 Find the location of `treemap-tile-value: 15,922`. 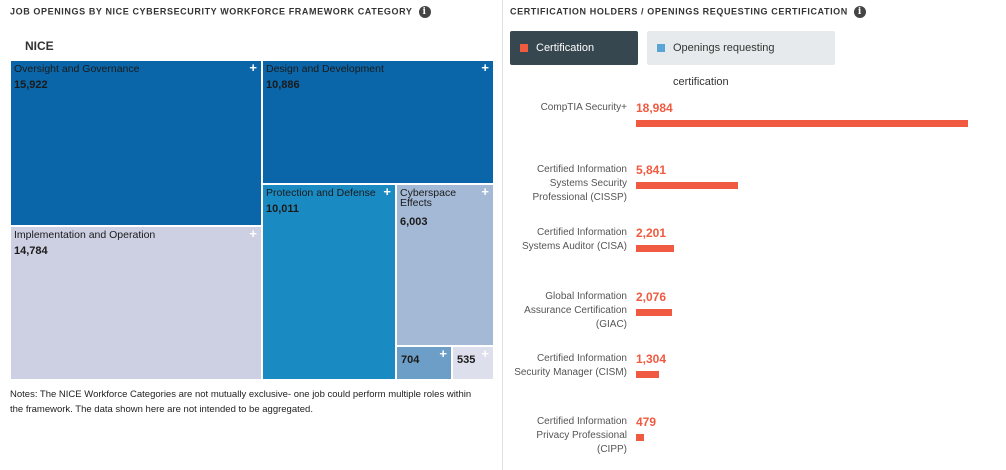

treemap-tile-value: 15,922 is located at coordinates (31, 85).